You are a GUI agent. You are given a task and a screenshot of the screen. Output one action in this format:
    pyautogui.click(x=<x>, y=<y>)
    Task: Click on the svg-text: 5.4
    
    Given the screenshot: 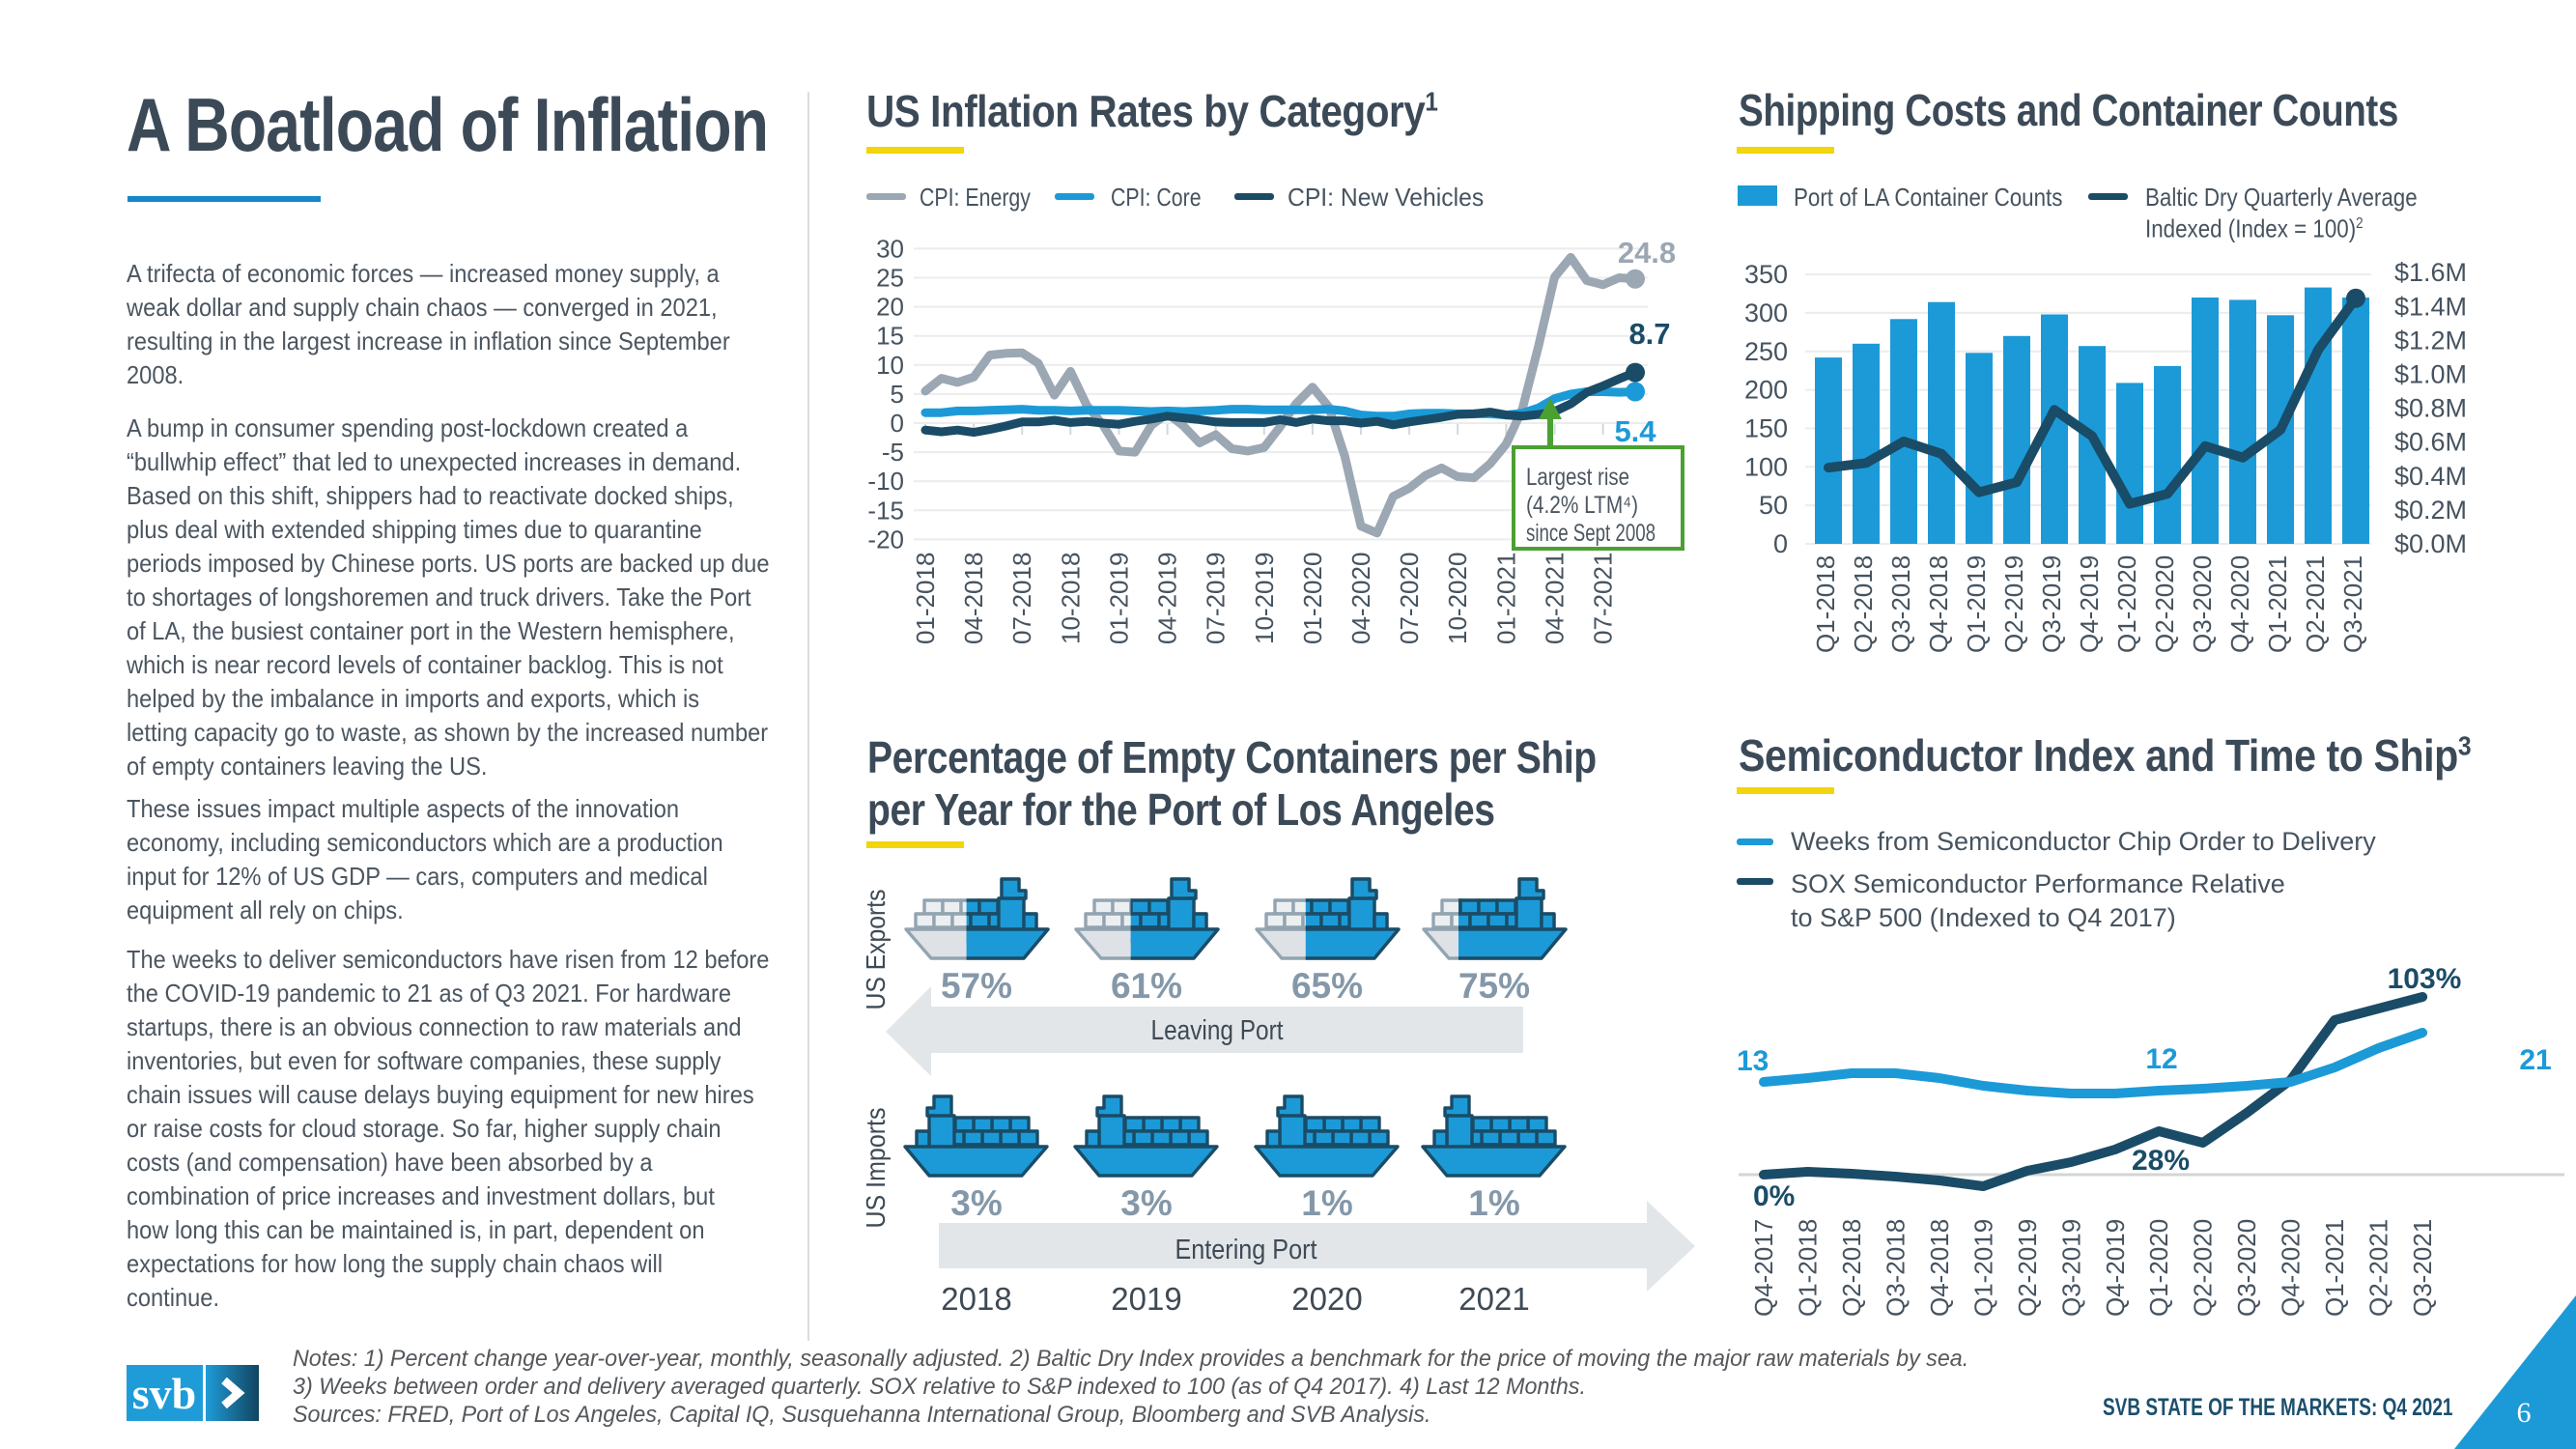 What is the action you would take?
    pyautogui.click(x=1635, y=431)
    